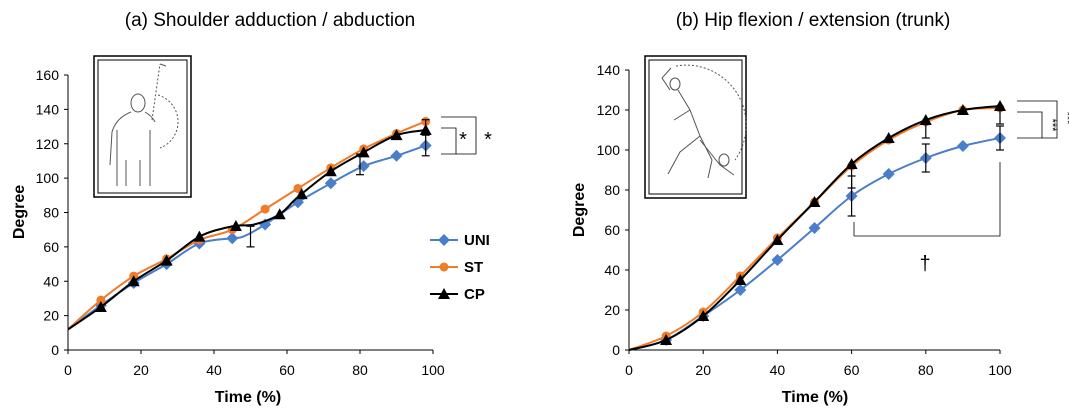  What do you see at coordinates (142, 126) in the screenshot?
I see `shoulder-illustration` at bounding box center [142, 126].